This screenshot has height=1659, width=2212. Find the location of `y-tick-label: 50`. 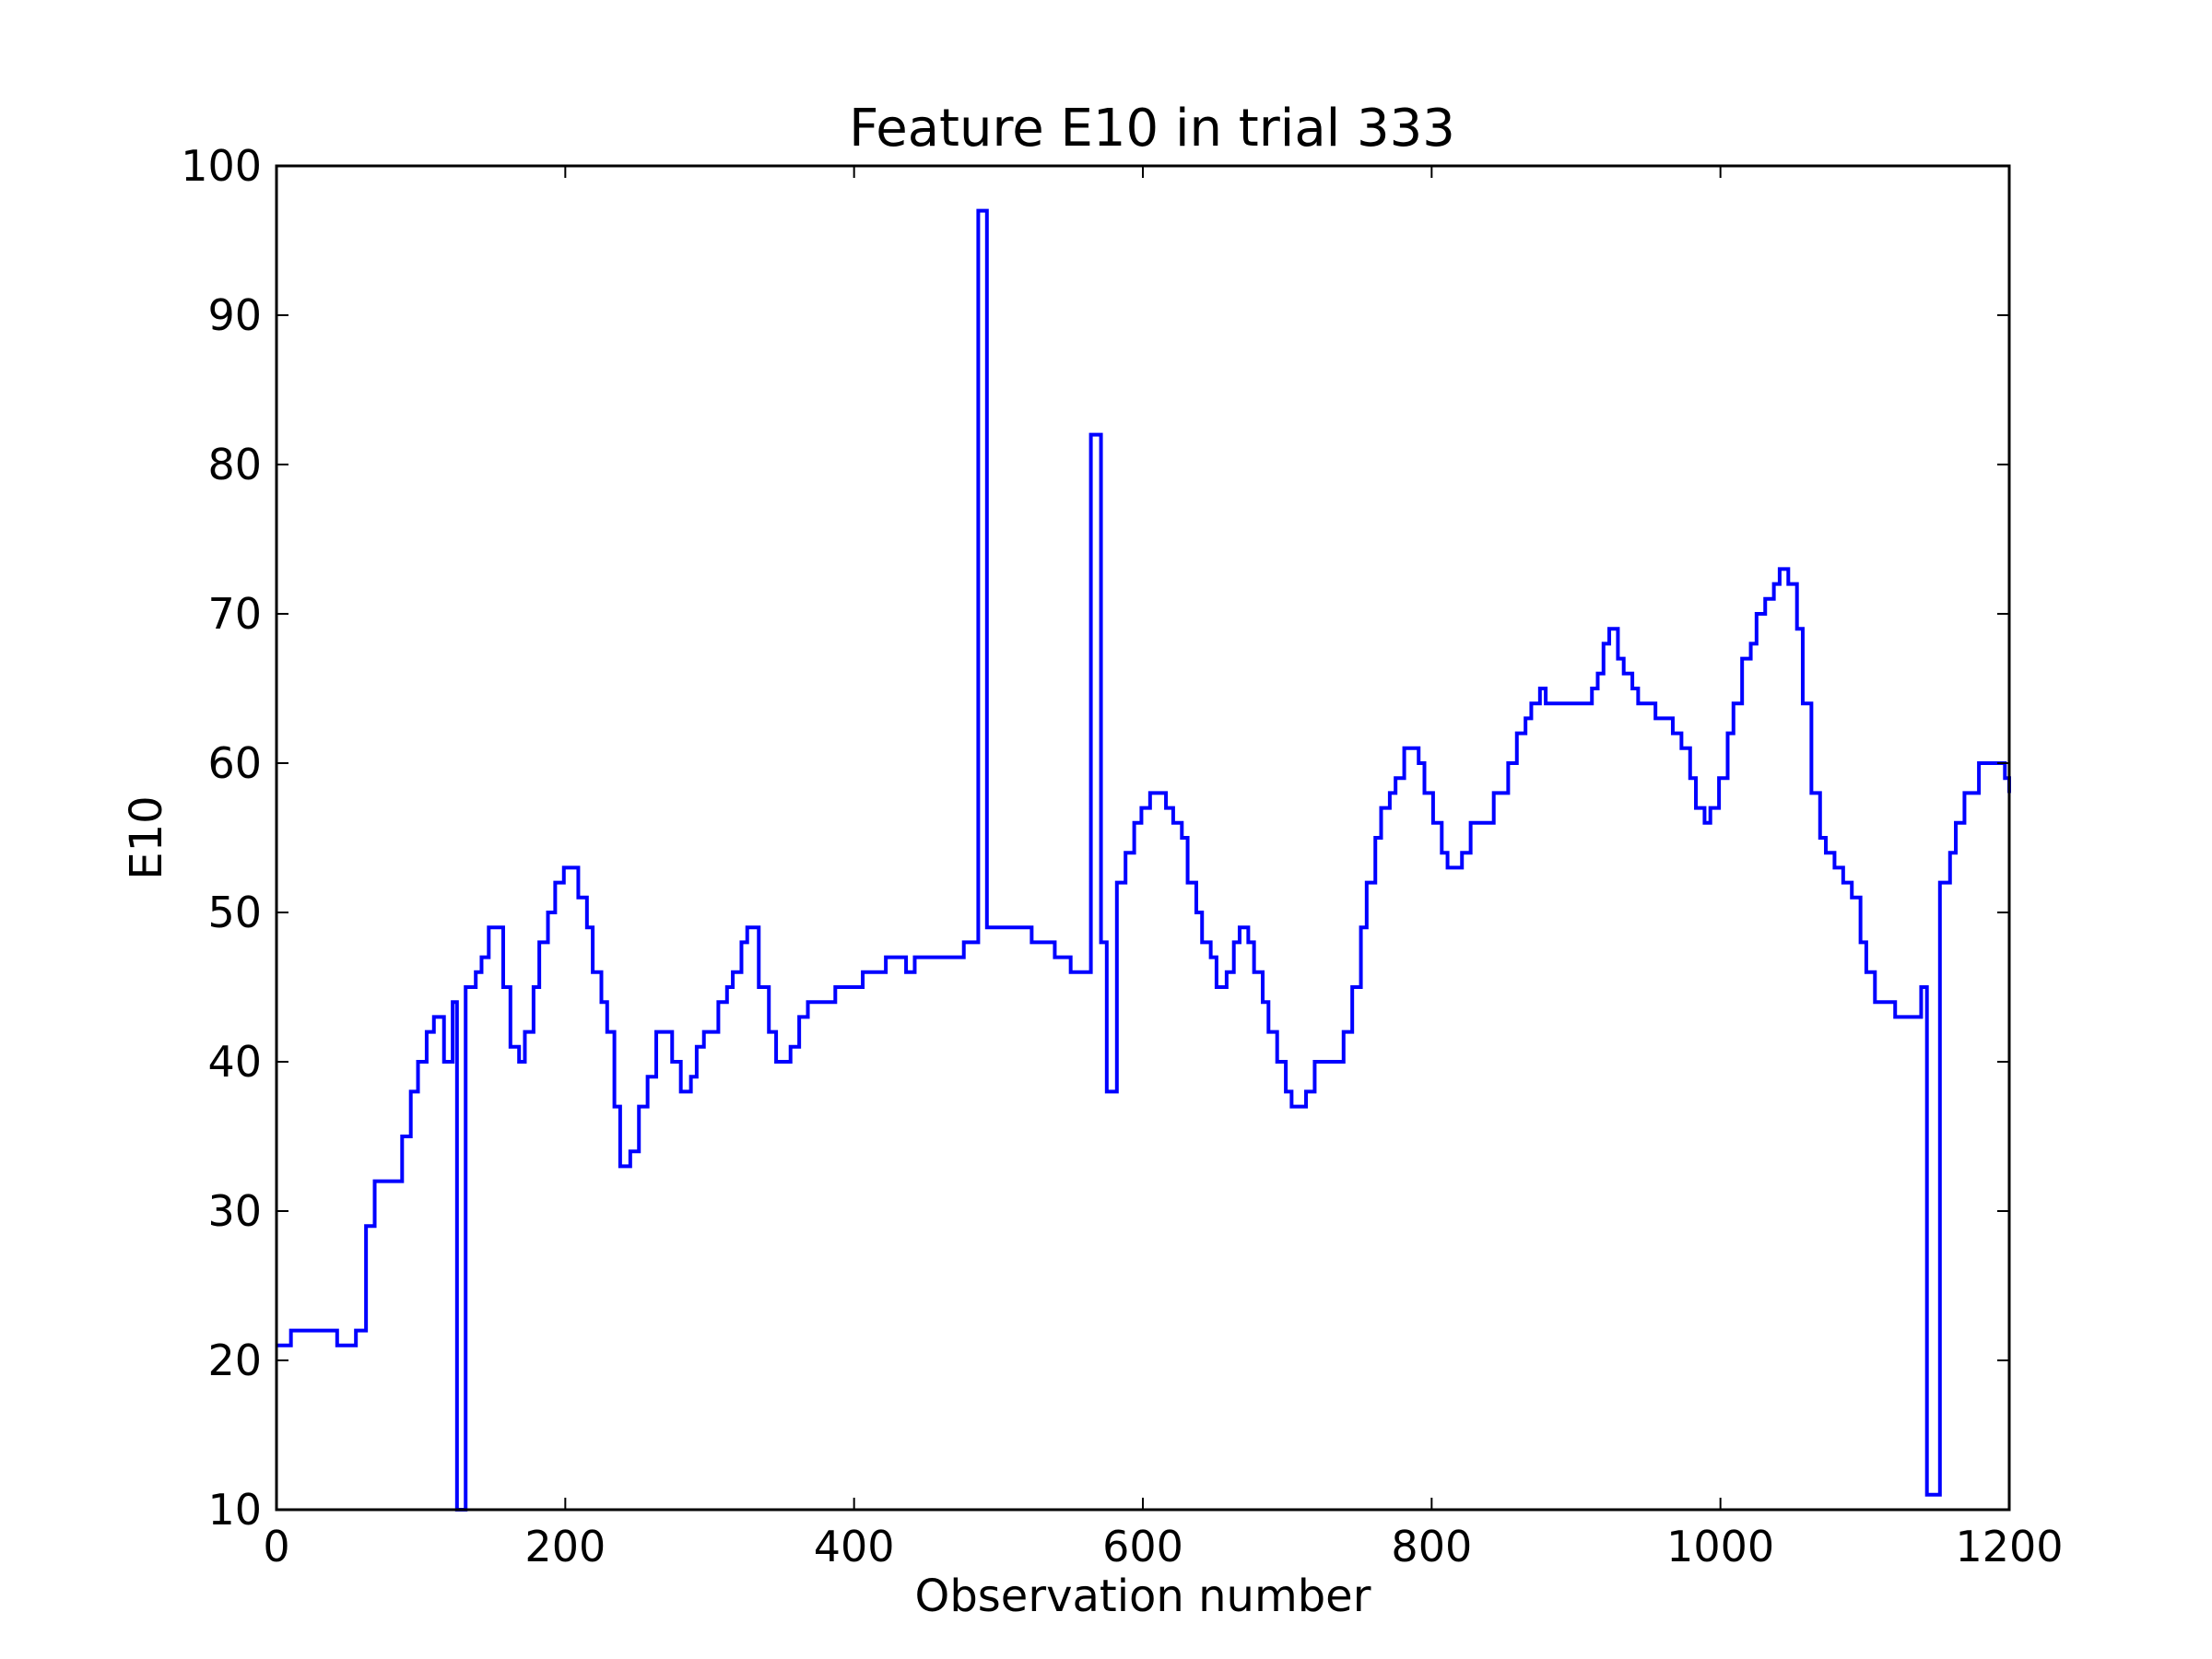

y-tick-label: 50 is located at coordinates (234, 912).